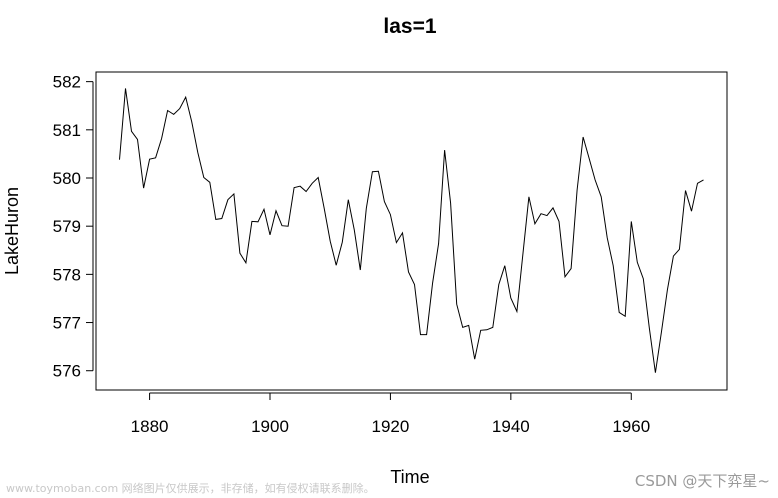 The width and height of the screenshot is (778, 498). Describe the element at coordinates (409, 26) in the screenshot. I see `chart-title: las=1` at that location.